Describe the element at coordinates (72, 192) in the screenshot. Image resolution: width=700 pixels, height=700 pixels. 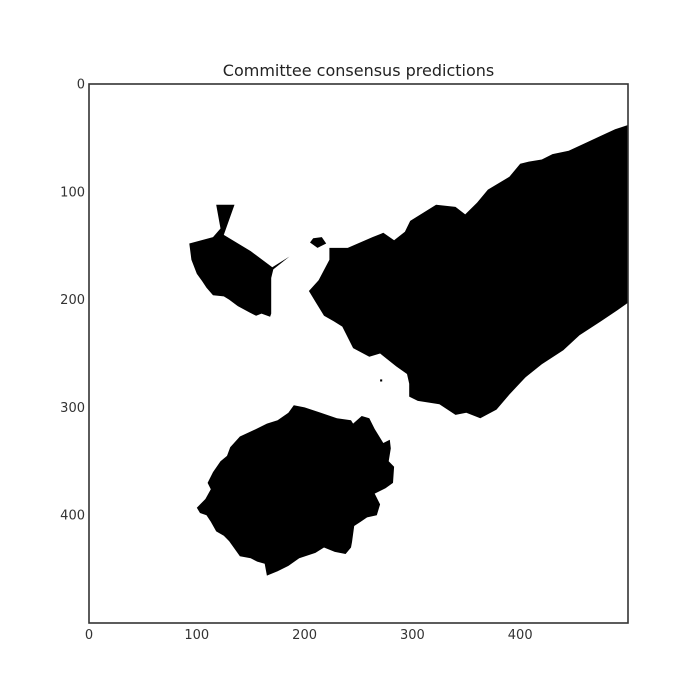
I see `y-tick-label: 100` at that location.